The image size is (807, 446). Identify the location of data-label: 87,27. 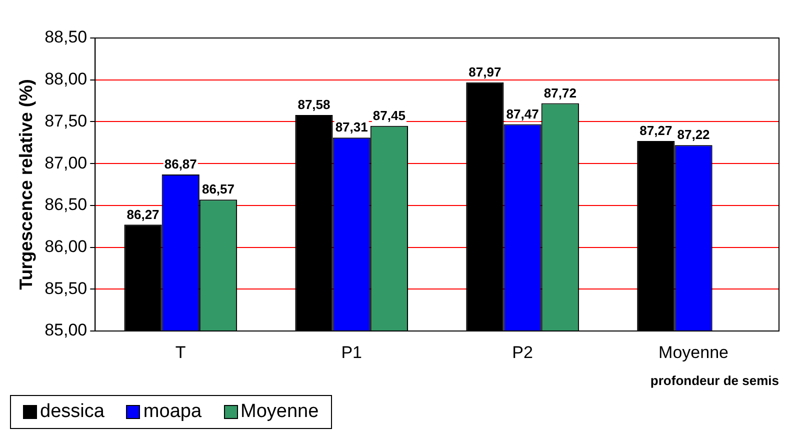
(656, 130).